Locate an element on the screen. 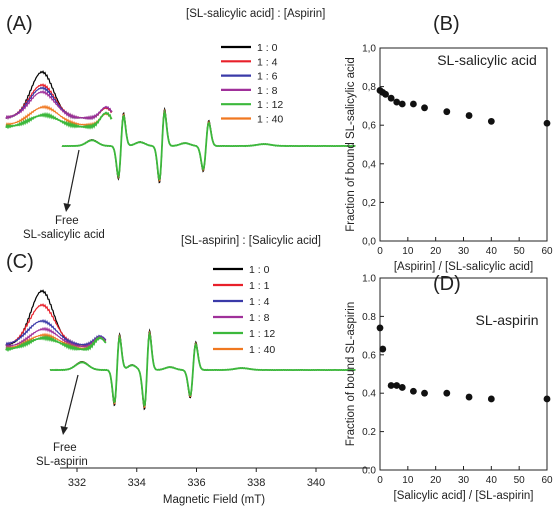 Image resolution: width=555 pixels, height=508 pixels. c-legend-label: 1 : 40 is located at coordinates (262, 350).